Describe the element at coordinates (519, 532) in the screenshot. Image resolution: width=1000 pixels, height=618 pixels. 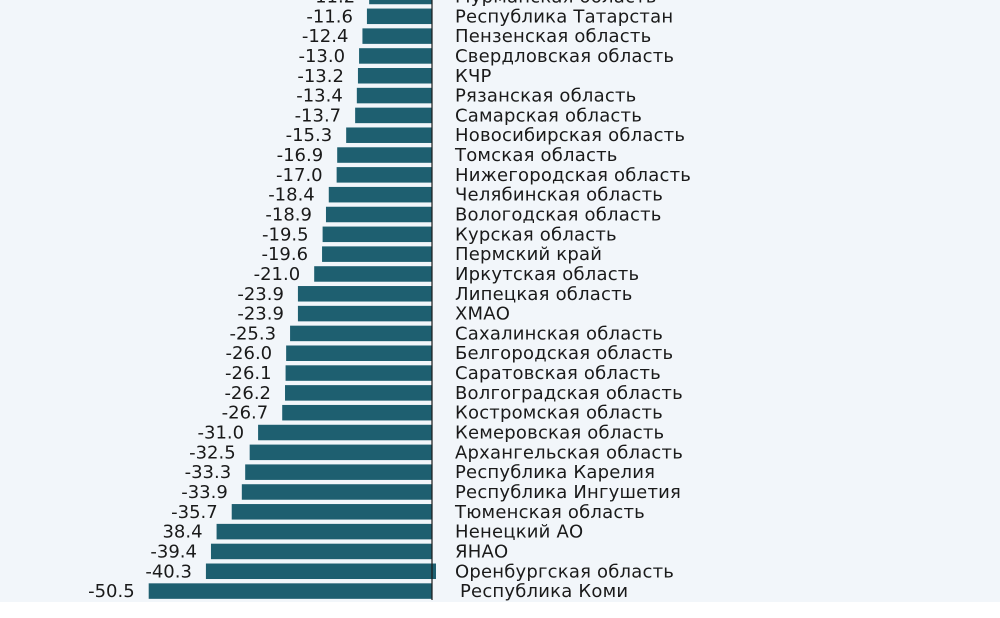
I see `category-label-26: Ненецкий АО` at that location.